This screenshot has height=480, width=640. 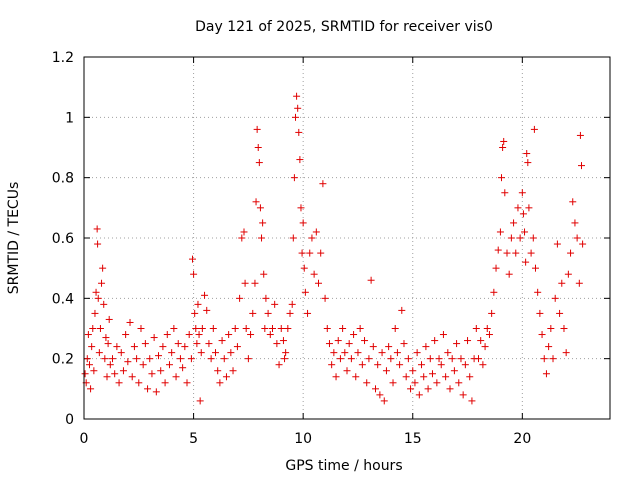 What do you see at coordinates (84, 439) in the screenshot?
I see `x-tick-label: 0` at bounding box center [84, 439].